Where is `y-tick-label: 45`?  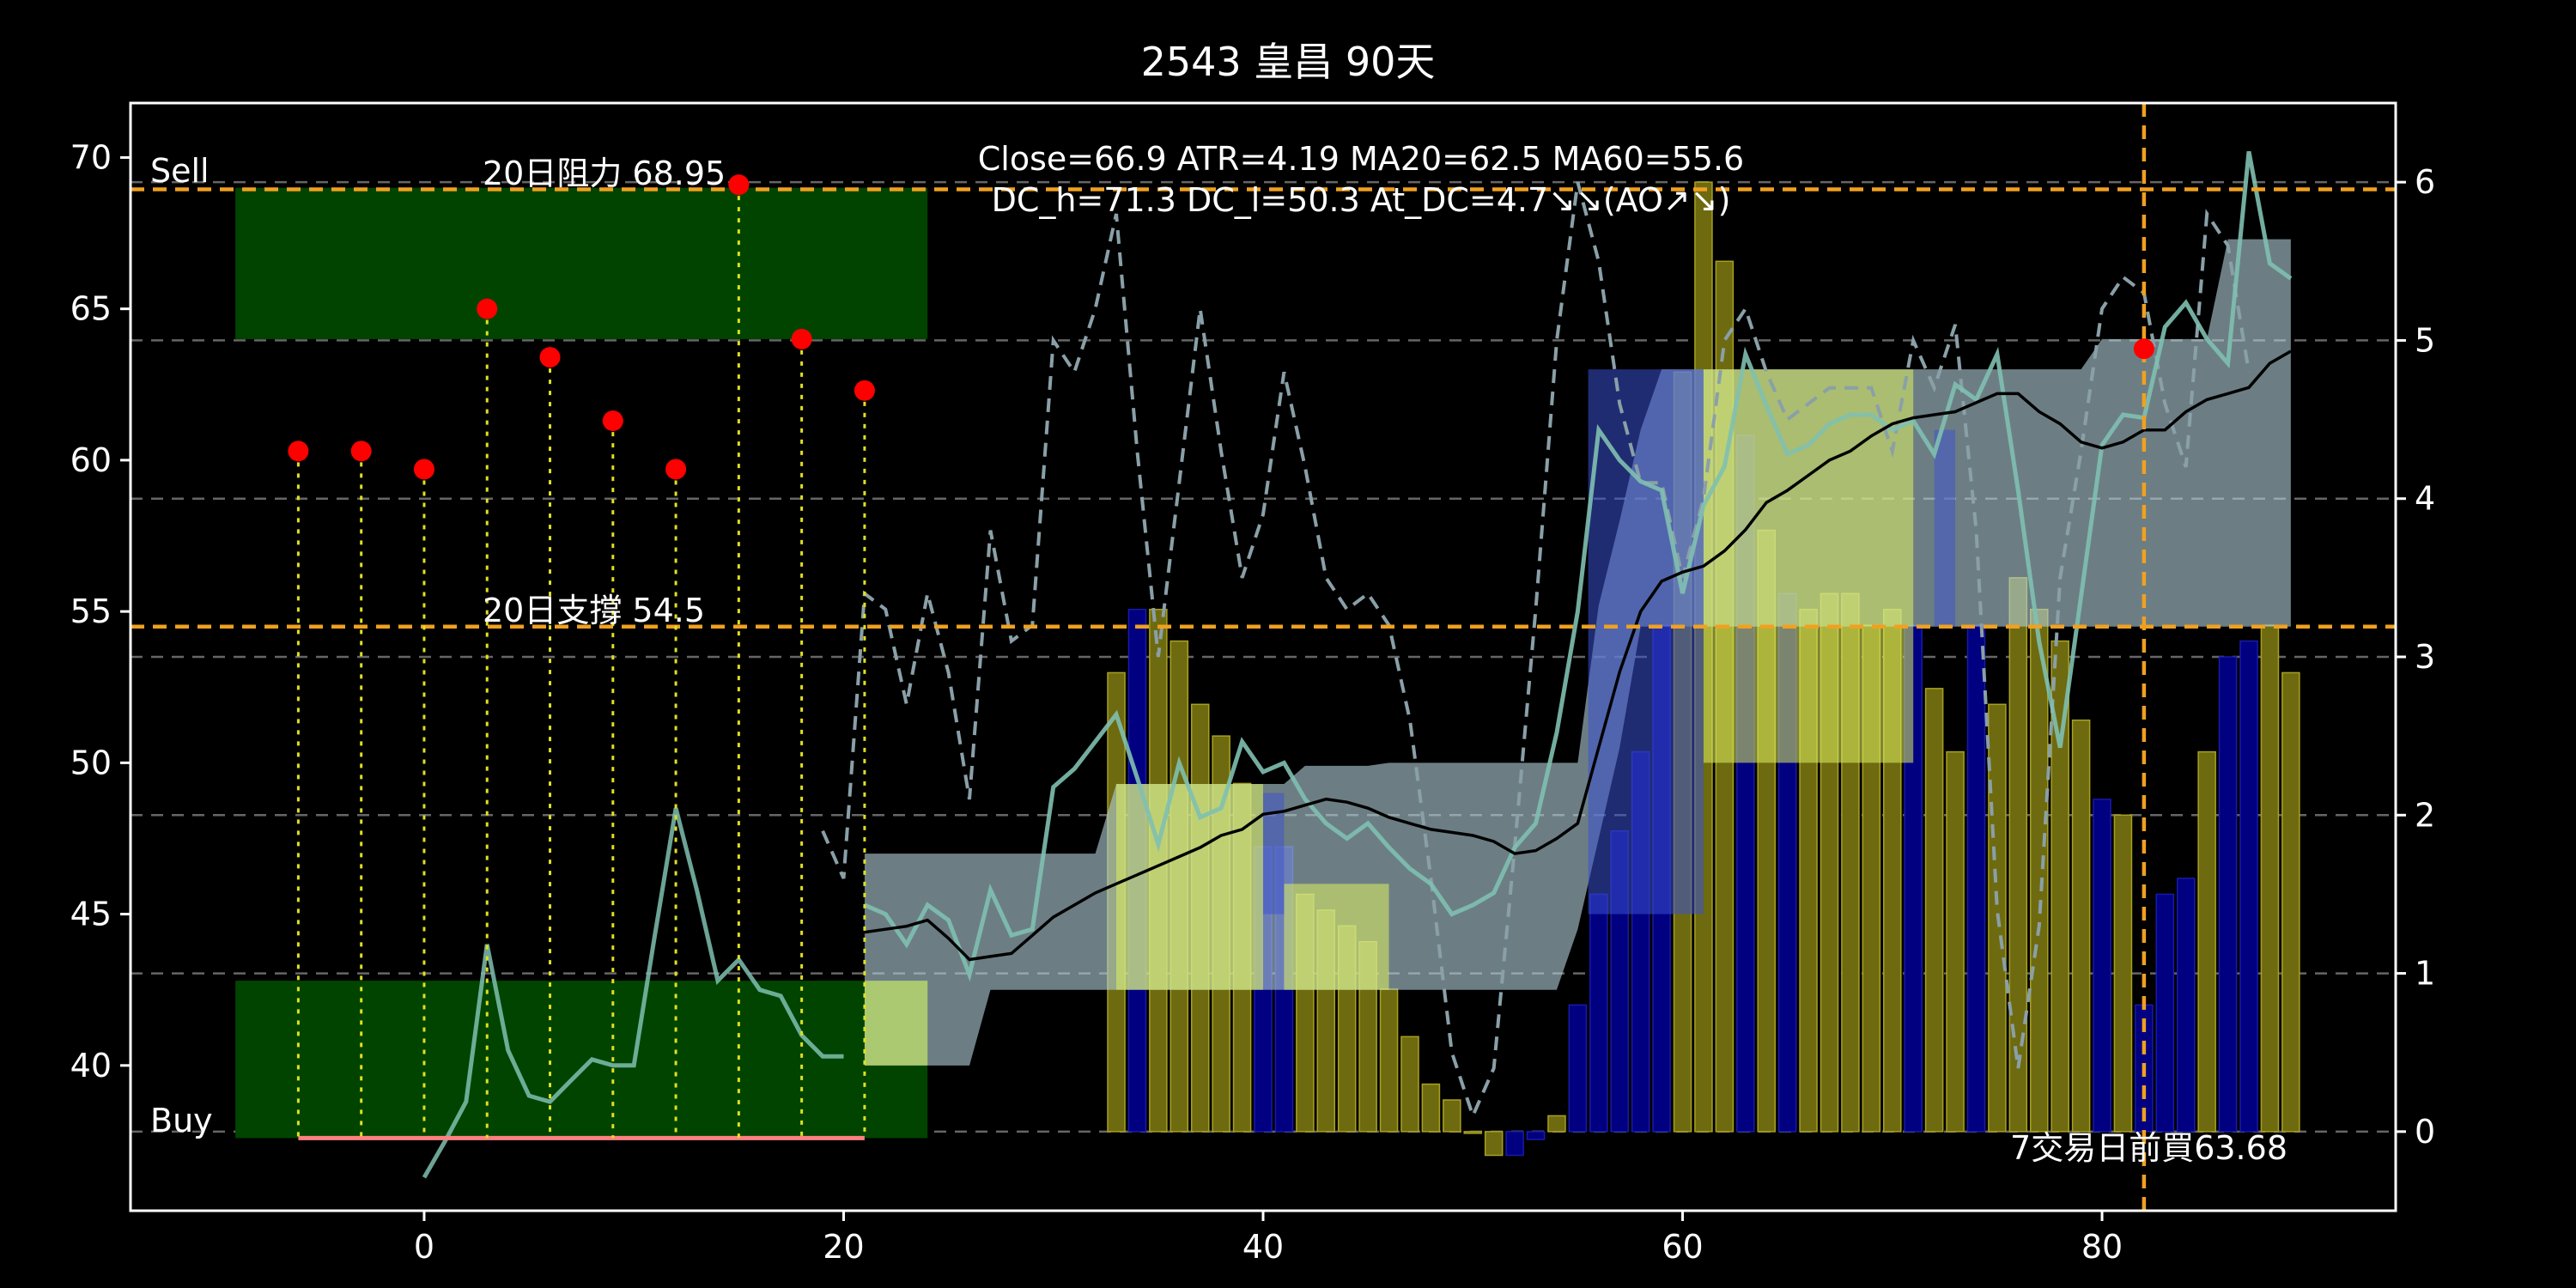
y-tick-label: 45 is located at coordinates (91, 914).